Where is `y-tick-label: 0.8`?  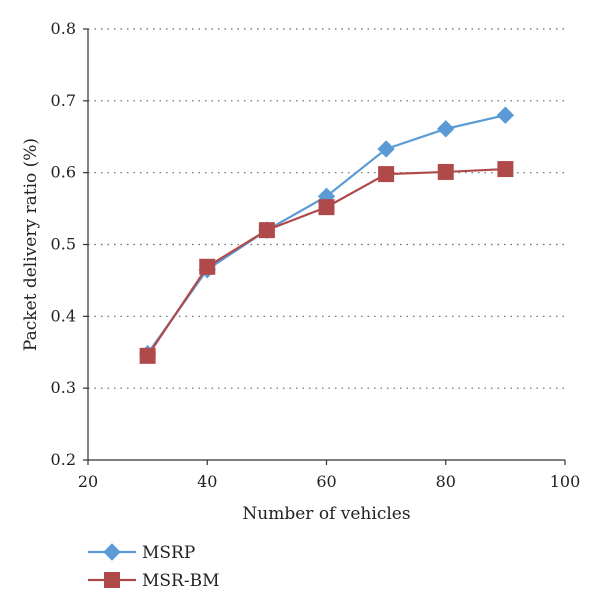
y-tick-label: 0.8 is located at coordinates (63, 28).